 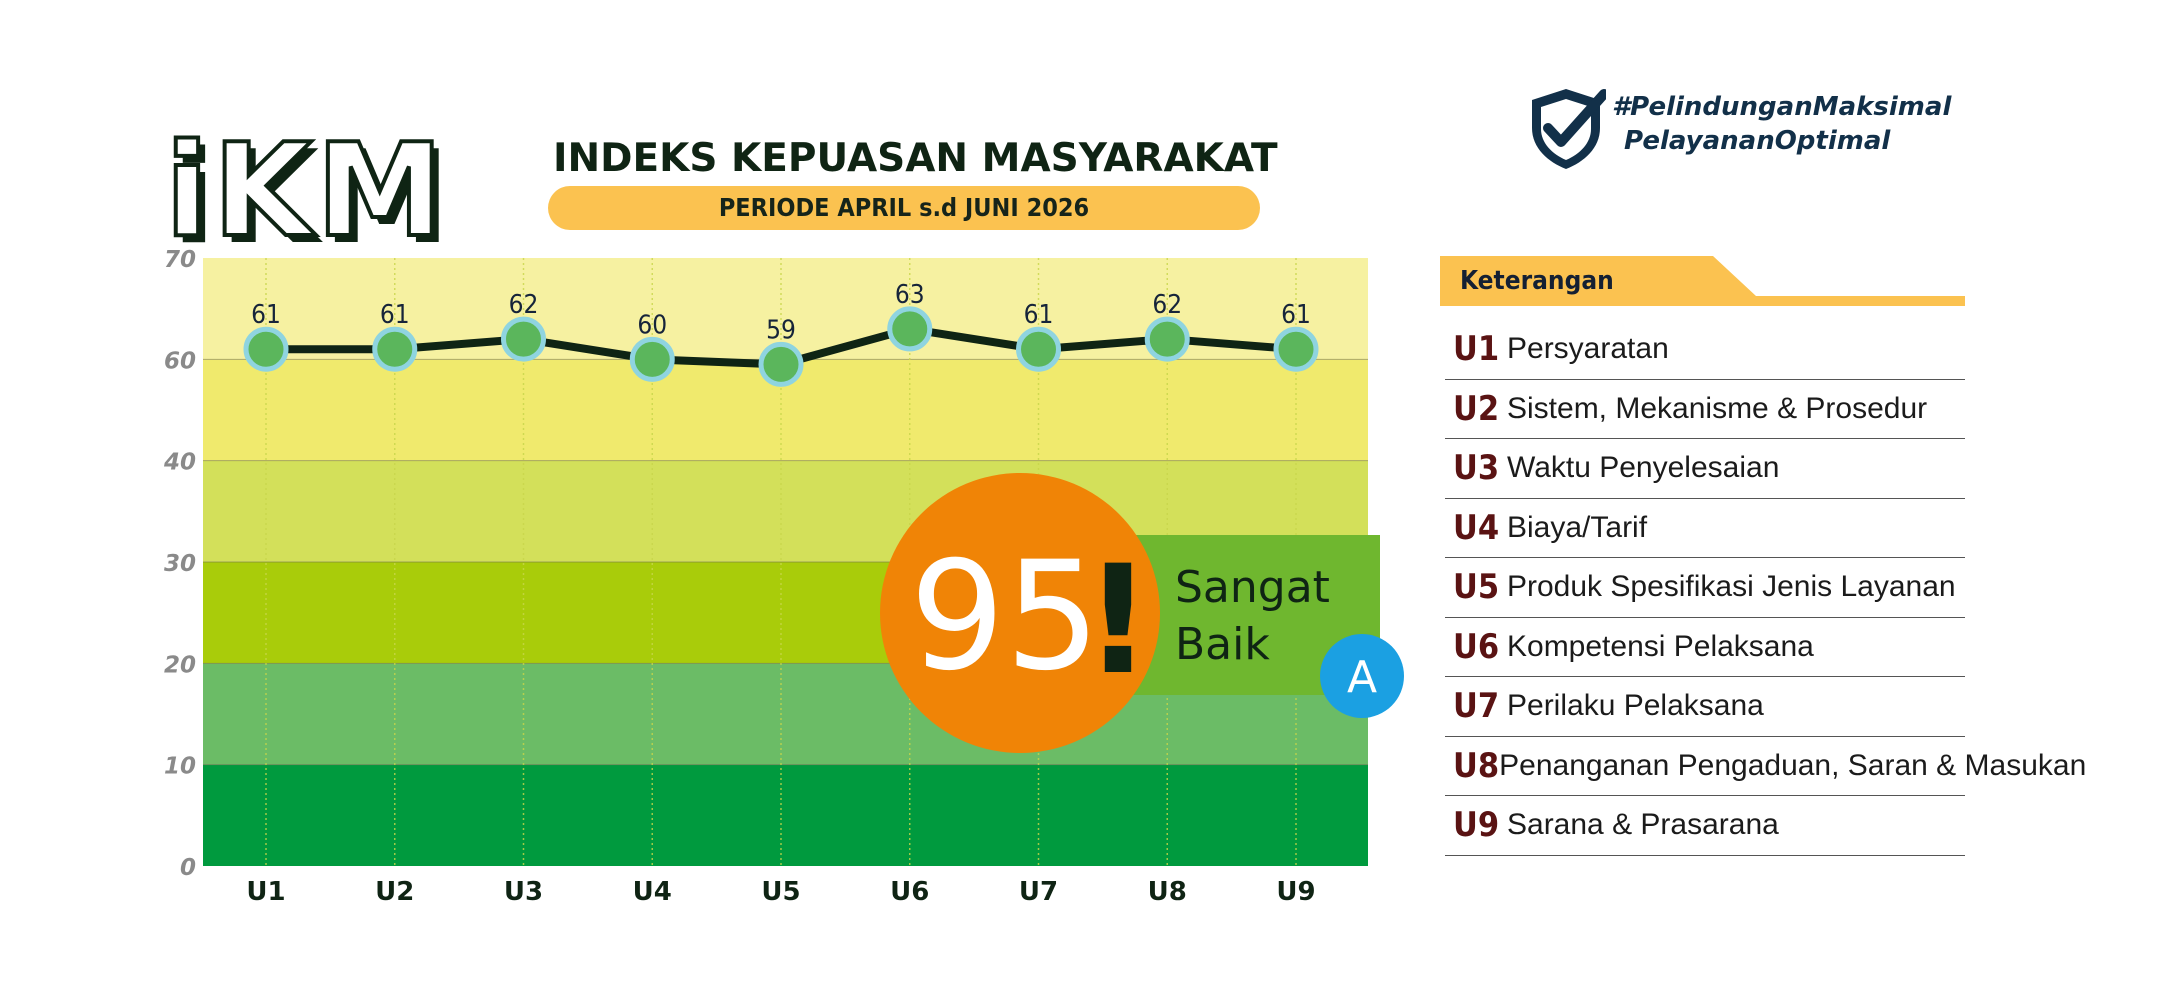 I want to click on data-label: 63, so click(x=910, y=295).